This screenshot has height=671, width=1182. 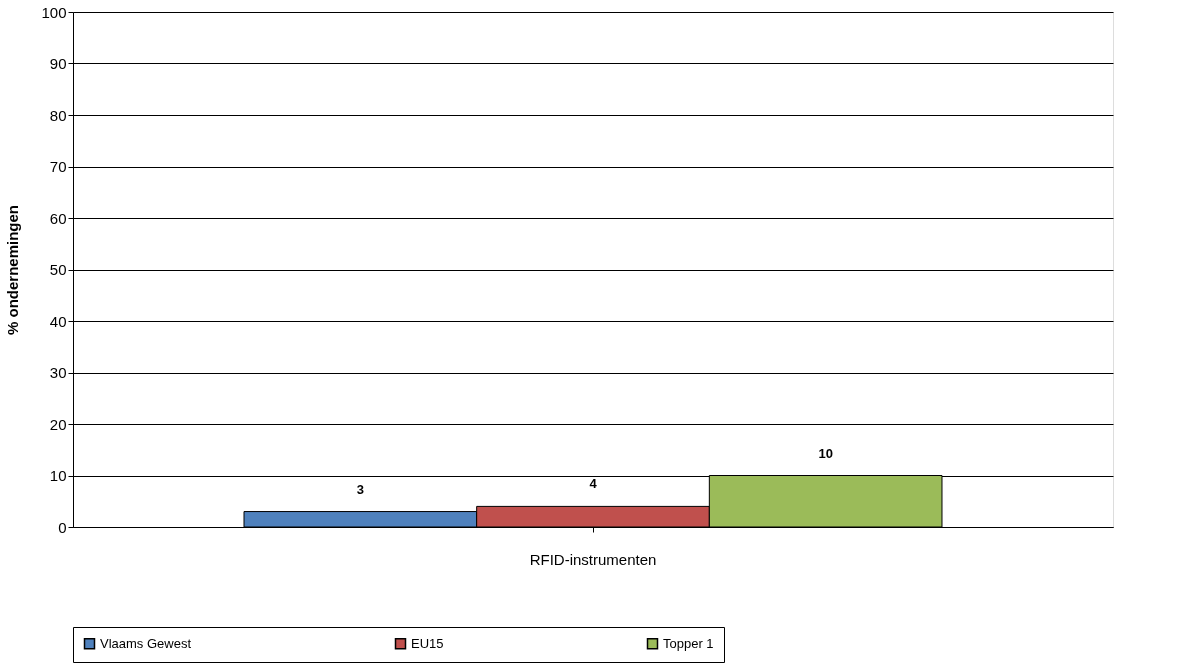 What do you see at coordinates (360, 489) in the screenshot?
I see `data-label: 3` at bounding box center [360, 489].